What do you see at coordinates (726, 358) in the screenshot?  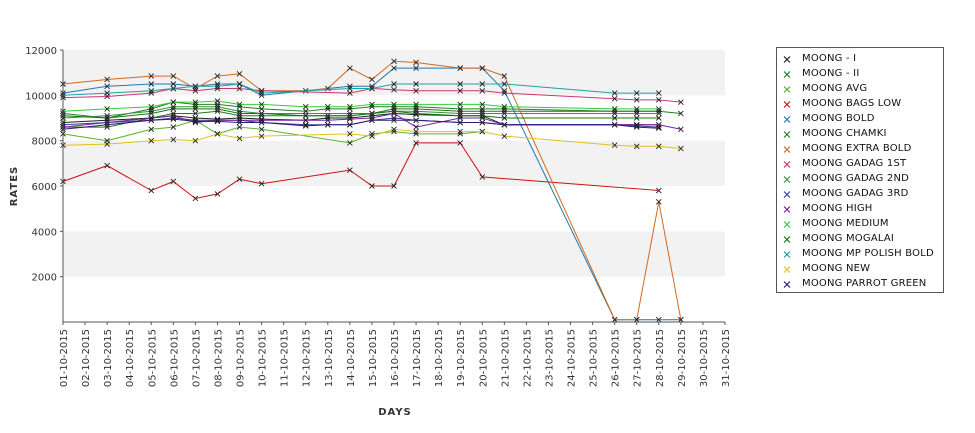 I see `x-tick-label: 31-10-2015` at bounding box center [726, 358].